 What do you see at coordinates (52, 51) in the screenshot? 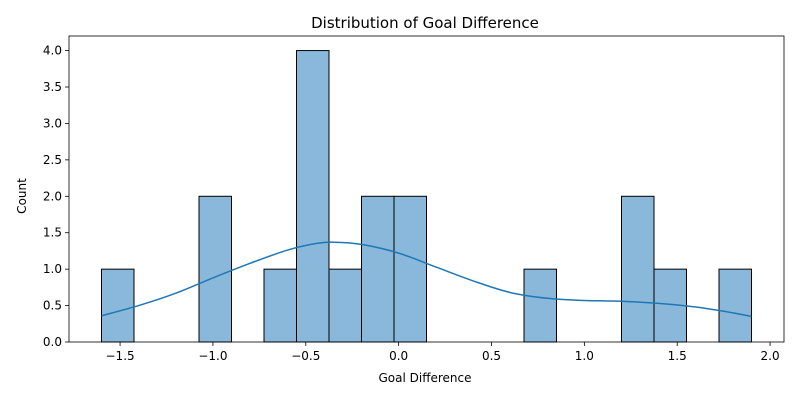
I see `y-tick-label: 4.0` at bounding box center [52, 51].